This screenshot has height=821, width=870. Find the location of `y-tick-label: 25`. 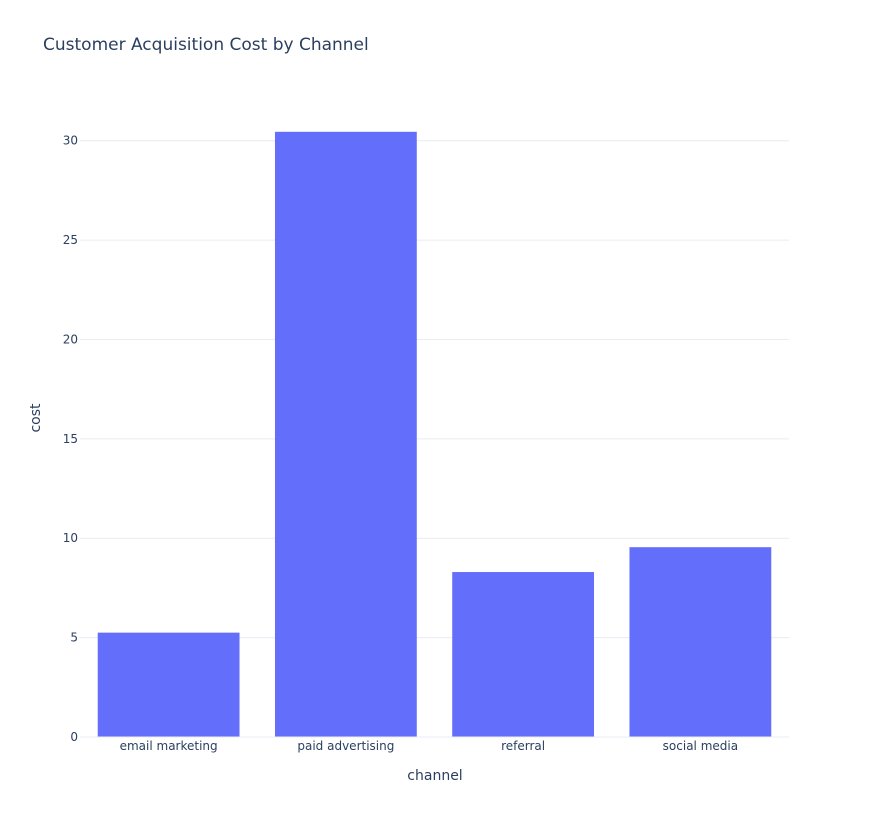

y-tick-label: 25 is located at coordinates (70, 240).